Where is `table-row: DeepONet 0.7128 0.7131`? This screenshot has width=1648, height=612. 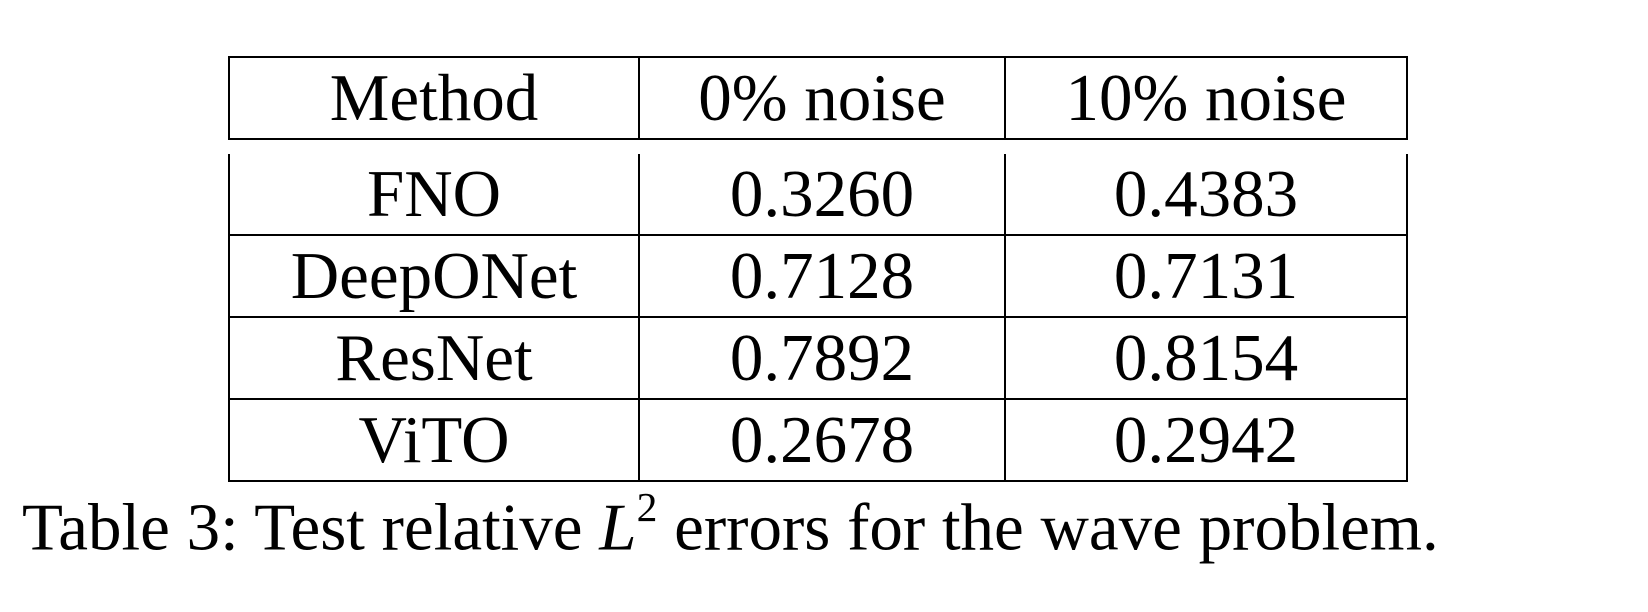 table-row: DeepONet 0.7128 0.7131 is located at coordinates (818, 277).